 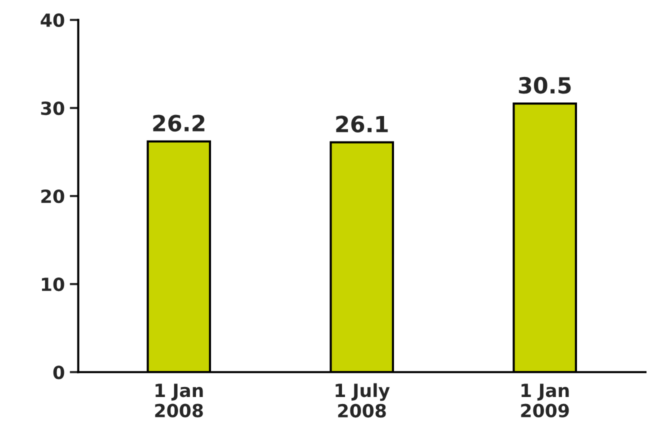 What do you see at coordinates (179, 401) in the screenshot?
I see `x-tick-label: 1 Jan 2008` at bounding box center [179, 401].